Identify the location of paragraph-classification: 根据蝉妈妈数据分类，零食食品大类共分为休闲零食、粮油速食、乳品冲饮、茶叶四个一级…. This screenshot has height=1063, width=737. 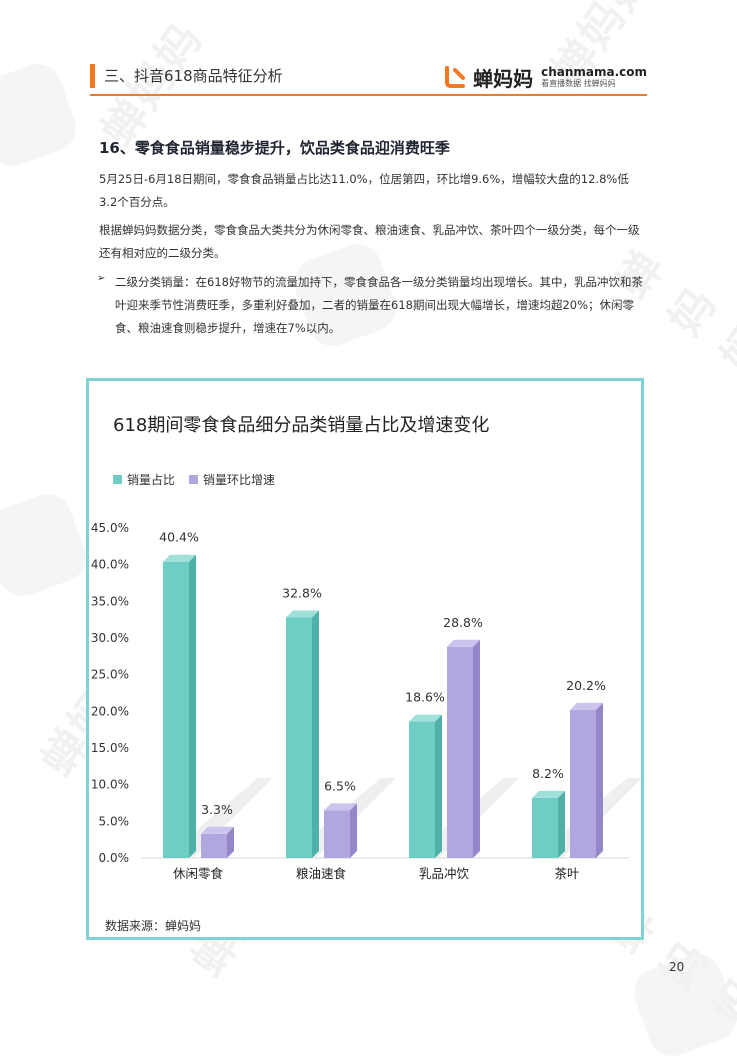
(369, 241).